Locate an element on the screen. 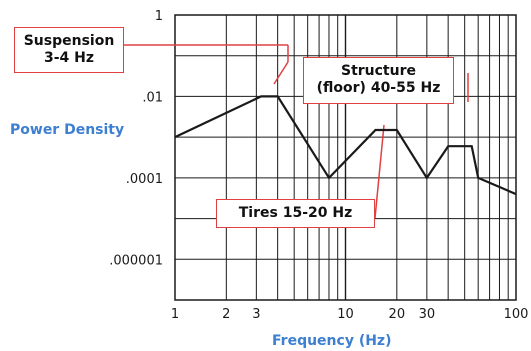  y-tick-label: 1 is located at coordinates (159, 16).